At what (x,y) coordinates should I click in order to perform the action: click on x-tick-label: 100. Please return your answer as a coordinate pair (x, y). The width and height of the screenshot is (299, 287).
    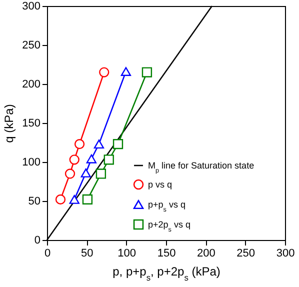
    Looking at the image, I should click on (127, 254).